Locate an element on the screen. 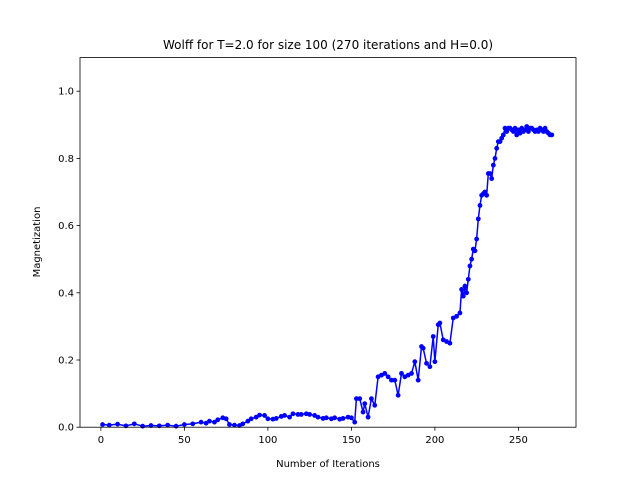 This screenshot has height=485, width=640. x-tick-label: 150 is located at coordinates (351, 440).